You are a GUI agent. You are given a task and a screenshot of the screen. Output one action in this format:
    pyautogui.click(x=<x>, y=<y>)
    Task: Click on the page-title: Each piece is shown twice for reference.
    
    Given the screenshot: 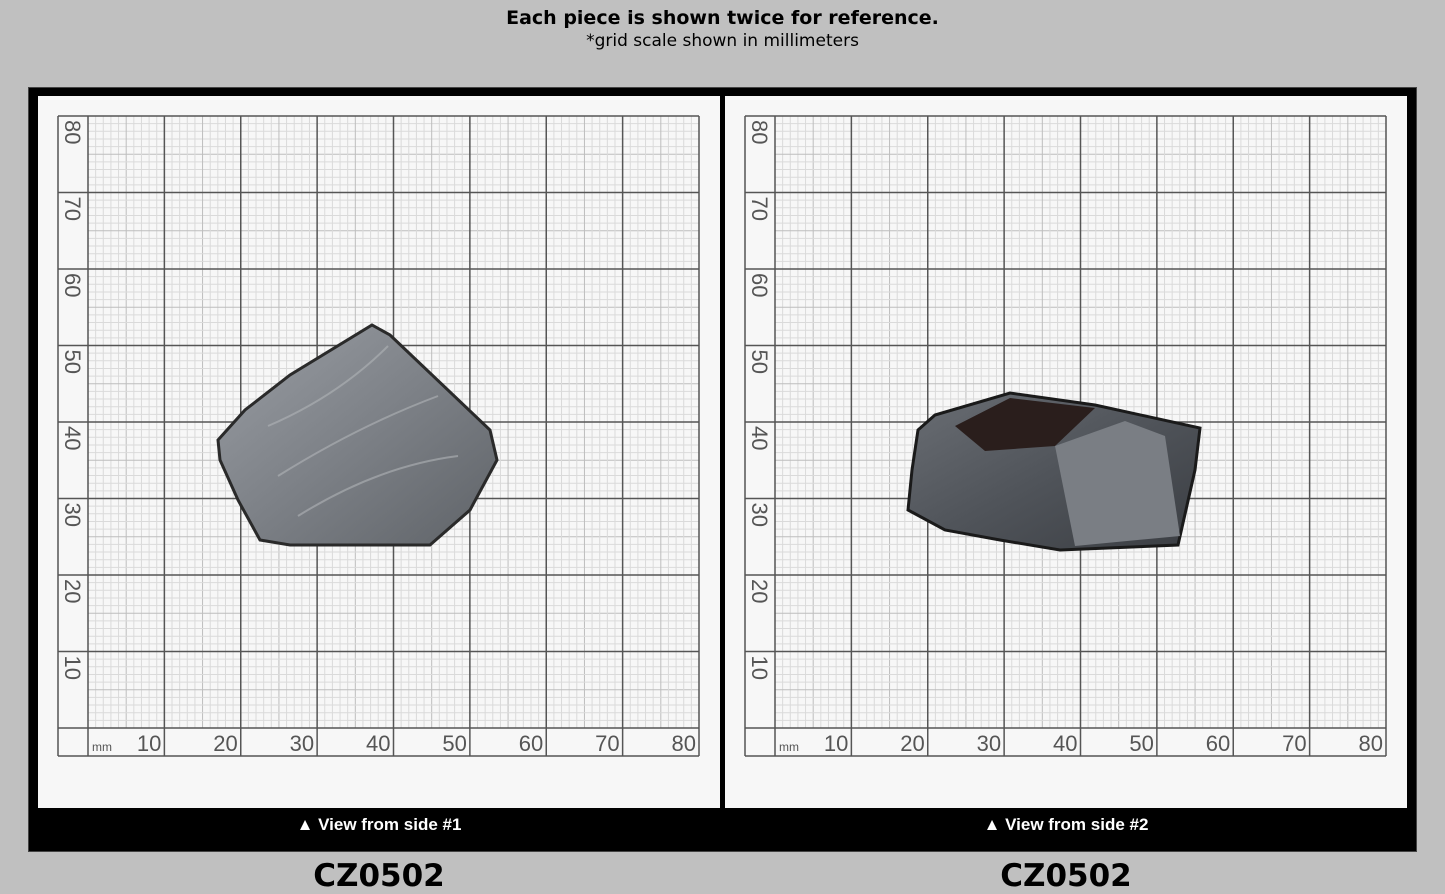 What is the action you would take?
    pyautogui.click(x=722, y=18)
    